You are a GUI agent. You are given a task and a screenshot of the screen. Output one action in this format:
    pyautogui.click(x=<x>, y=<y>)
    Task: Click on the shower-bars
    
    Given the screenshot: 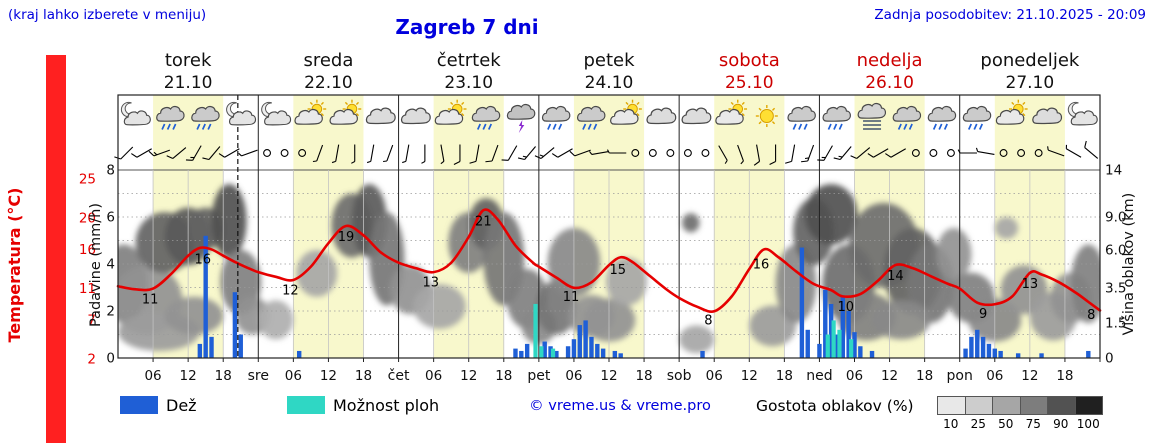 What is the action you would take?
    pyautogui.click(x=693, y=330)
    